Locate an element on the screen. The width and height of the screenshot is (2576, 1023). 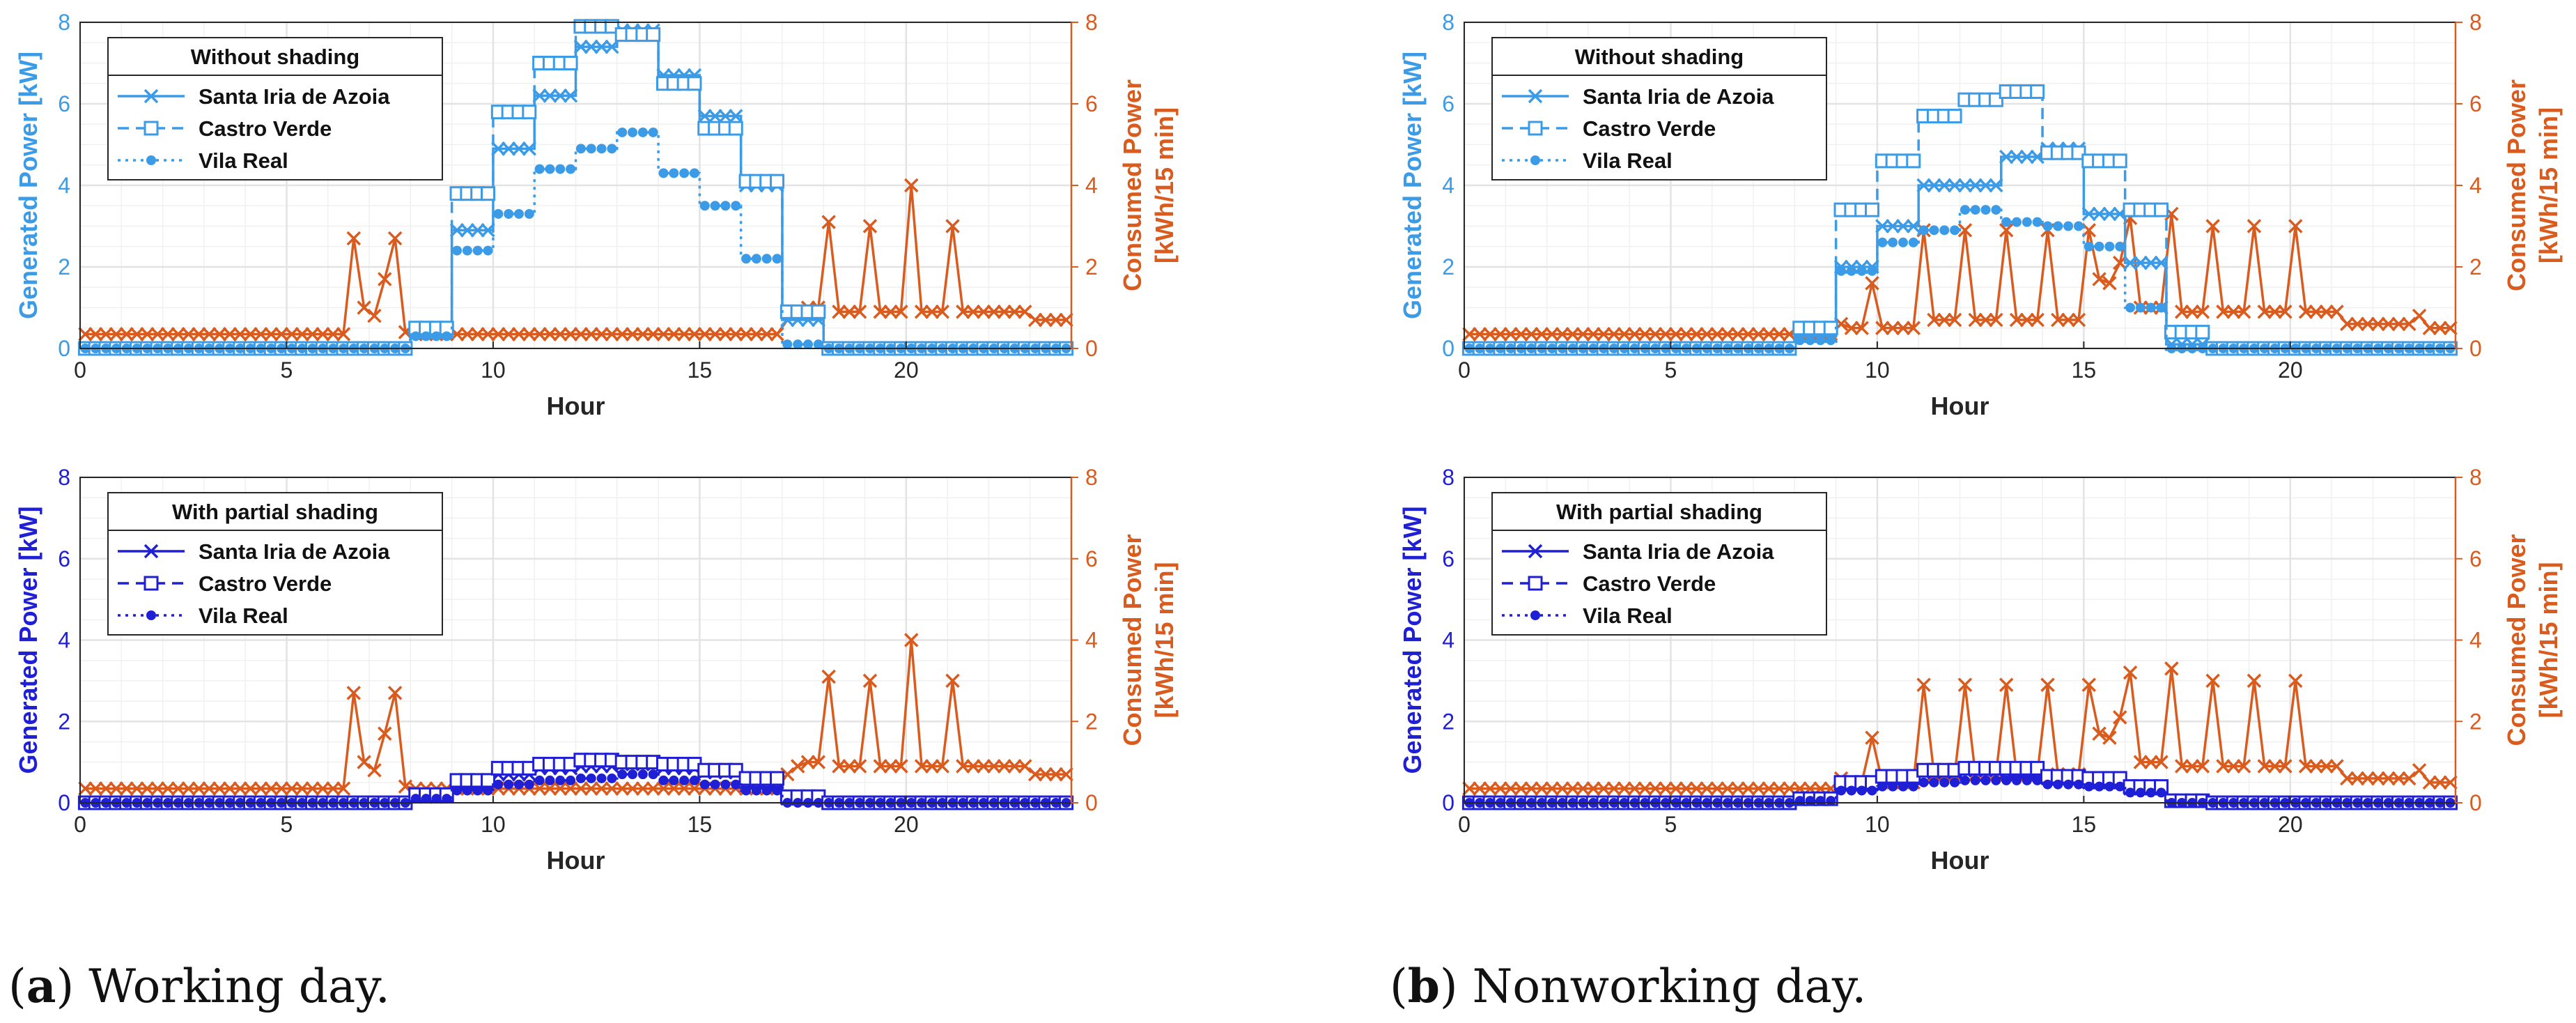
y-left-tick-label: 8 is located at coordinates (1448, 478).